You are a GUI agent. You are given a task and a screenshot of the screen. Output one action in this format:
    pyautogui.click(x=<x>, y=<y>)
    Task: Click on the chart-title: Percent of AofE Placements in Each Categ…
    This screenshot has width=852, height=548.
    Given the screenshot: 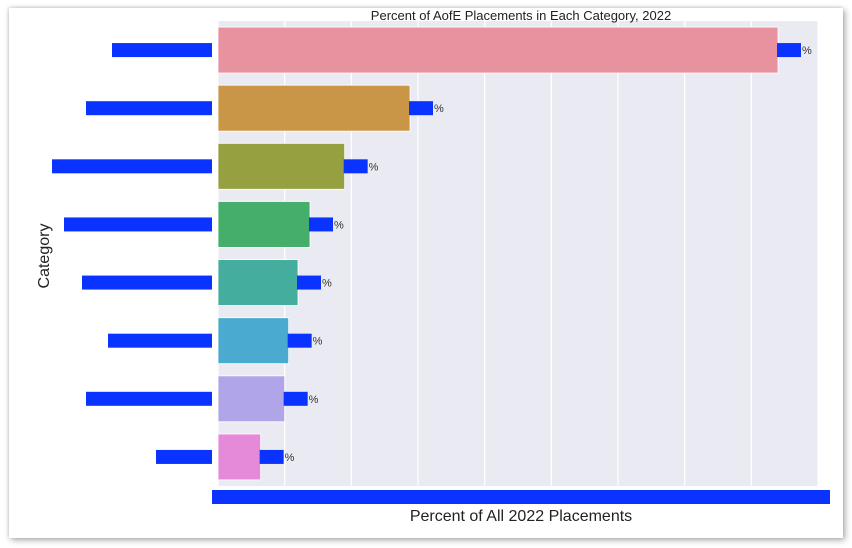 What is the action you would take?
    pyautogui.click(x=521, y=15)
    